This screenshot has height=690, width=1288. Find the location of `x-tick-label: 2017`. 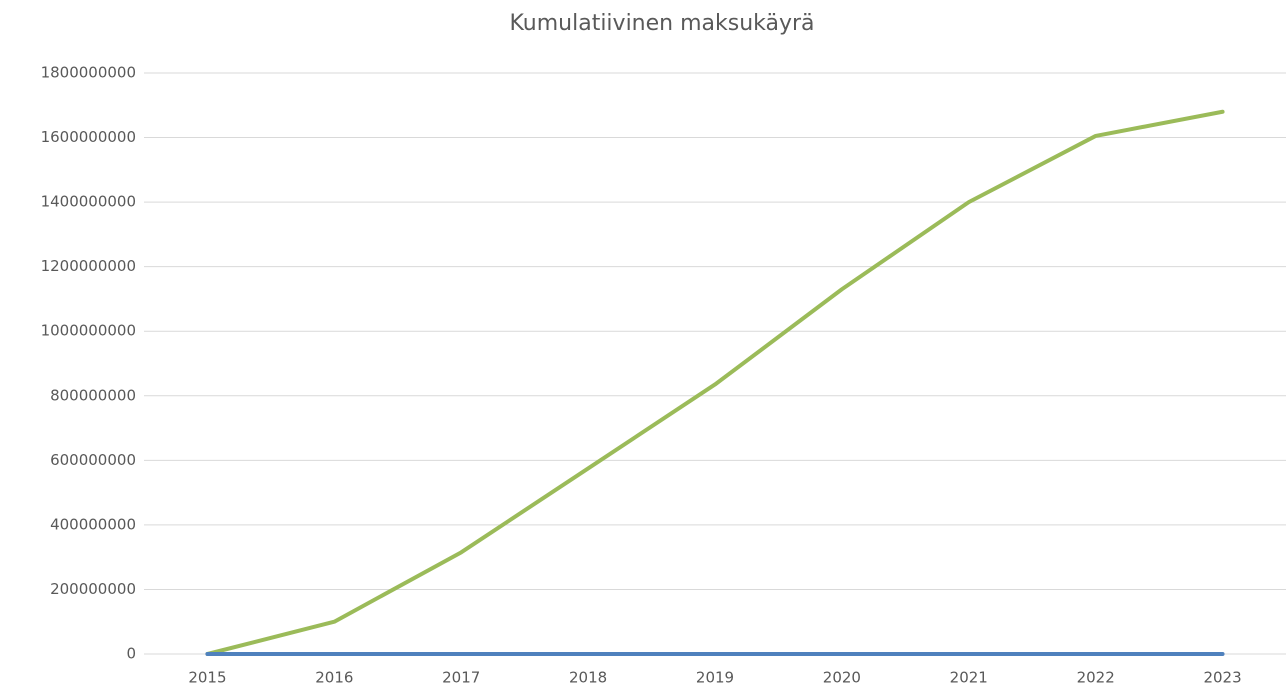

x-tick-label: 2017 is located at coordinates (461, 678).